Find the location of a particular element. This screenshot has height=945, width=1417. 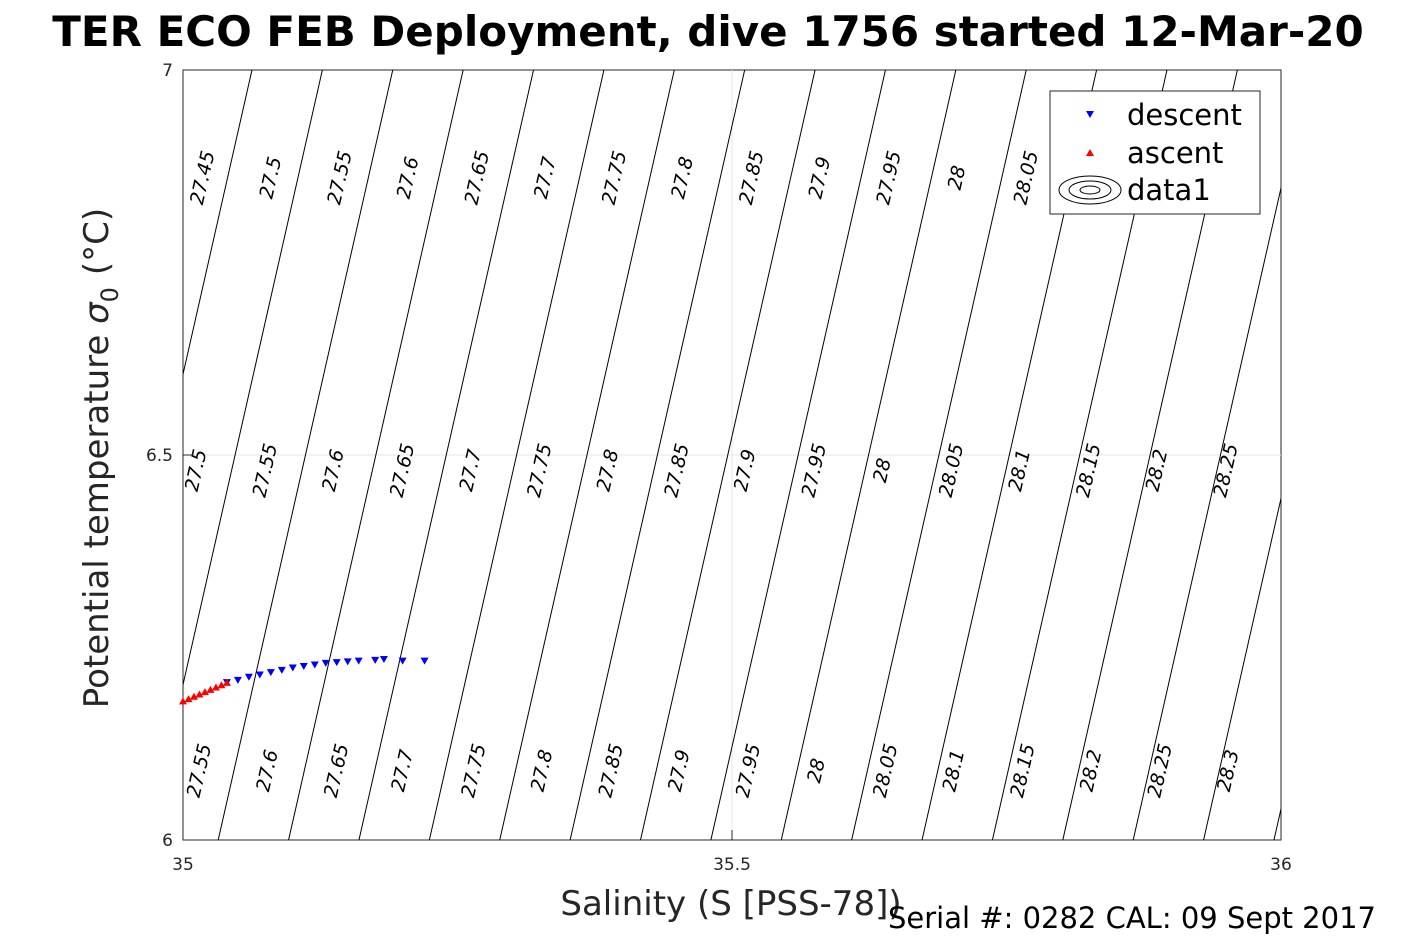

legend-data1-label: data1 is located at coordinates (1169, 190).